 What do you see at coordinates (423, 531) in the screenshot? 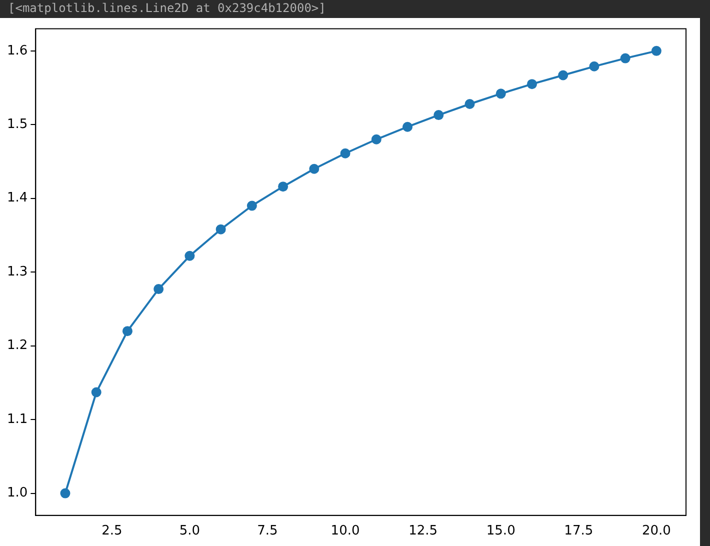
I see `x-tick-label: 12.5` at bounding box center [423, 531].